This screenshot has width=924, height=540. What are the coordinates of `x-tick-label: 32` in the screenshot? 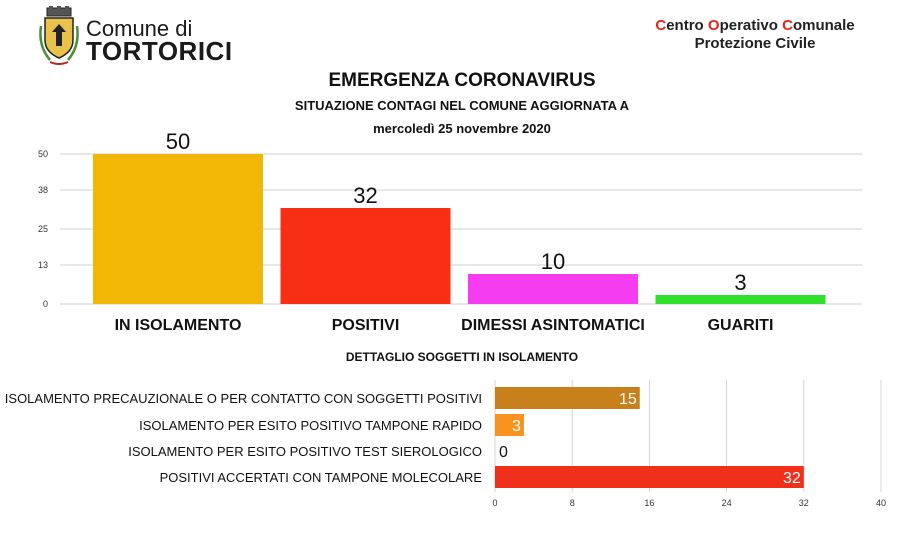 It's located at (804, 503).